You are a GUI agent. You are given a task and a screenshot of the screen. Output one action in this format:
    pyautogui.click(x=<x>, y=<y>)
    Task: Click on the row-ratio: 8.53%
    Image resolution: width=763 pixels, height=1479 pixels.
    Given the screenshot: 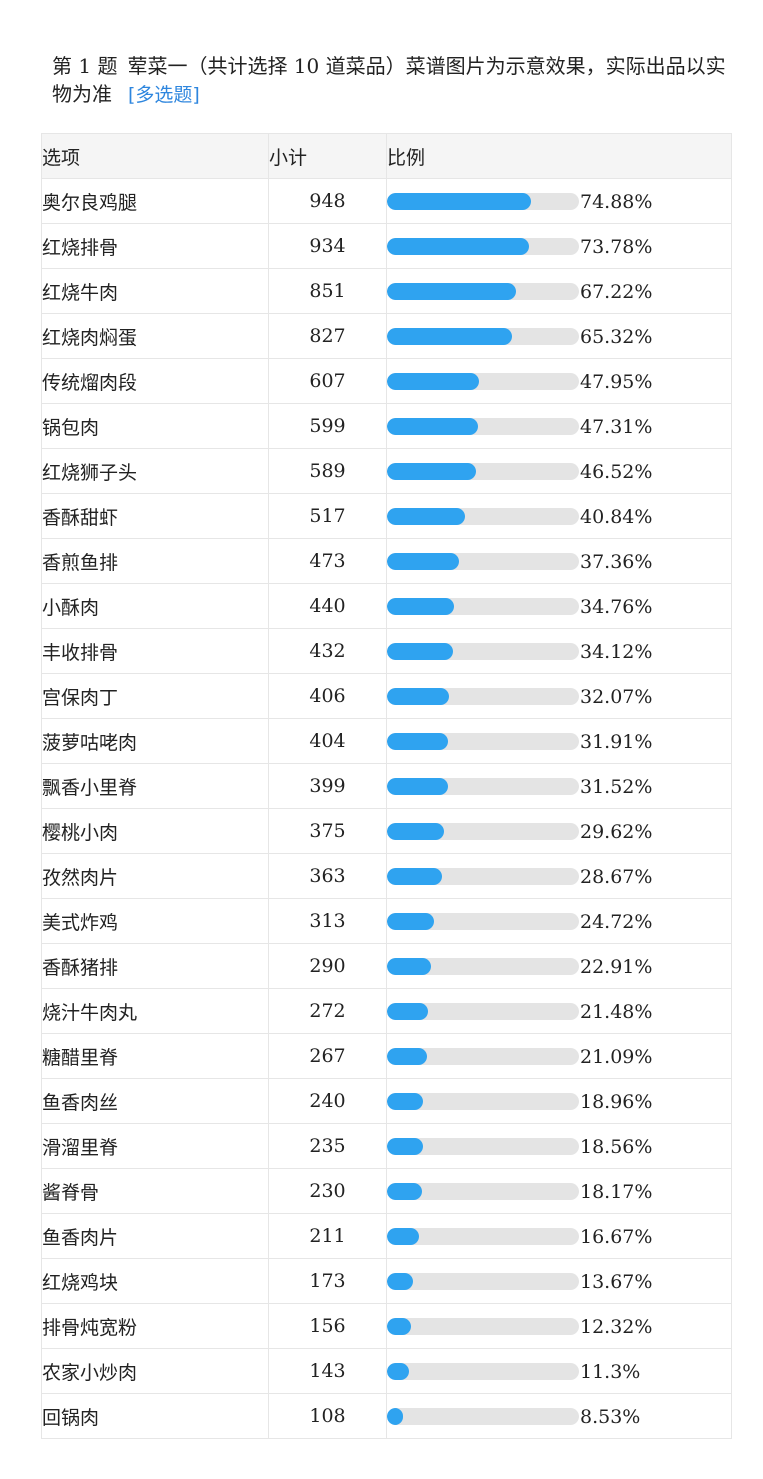 What is the action you would take?
    pyautogui.click(x=559, y=1416)
    